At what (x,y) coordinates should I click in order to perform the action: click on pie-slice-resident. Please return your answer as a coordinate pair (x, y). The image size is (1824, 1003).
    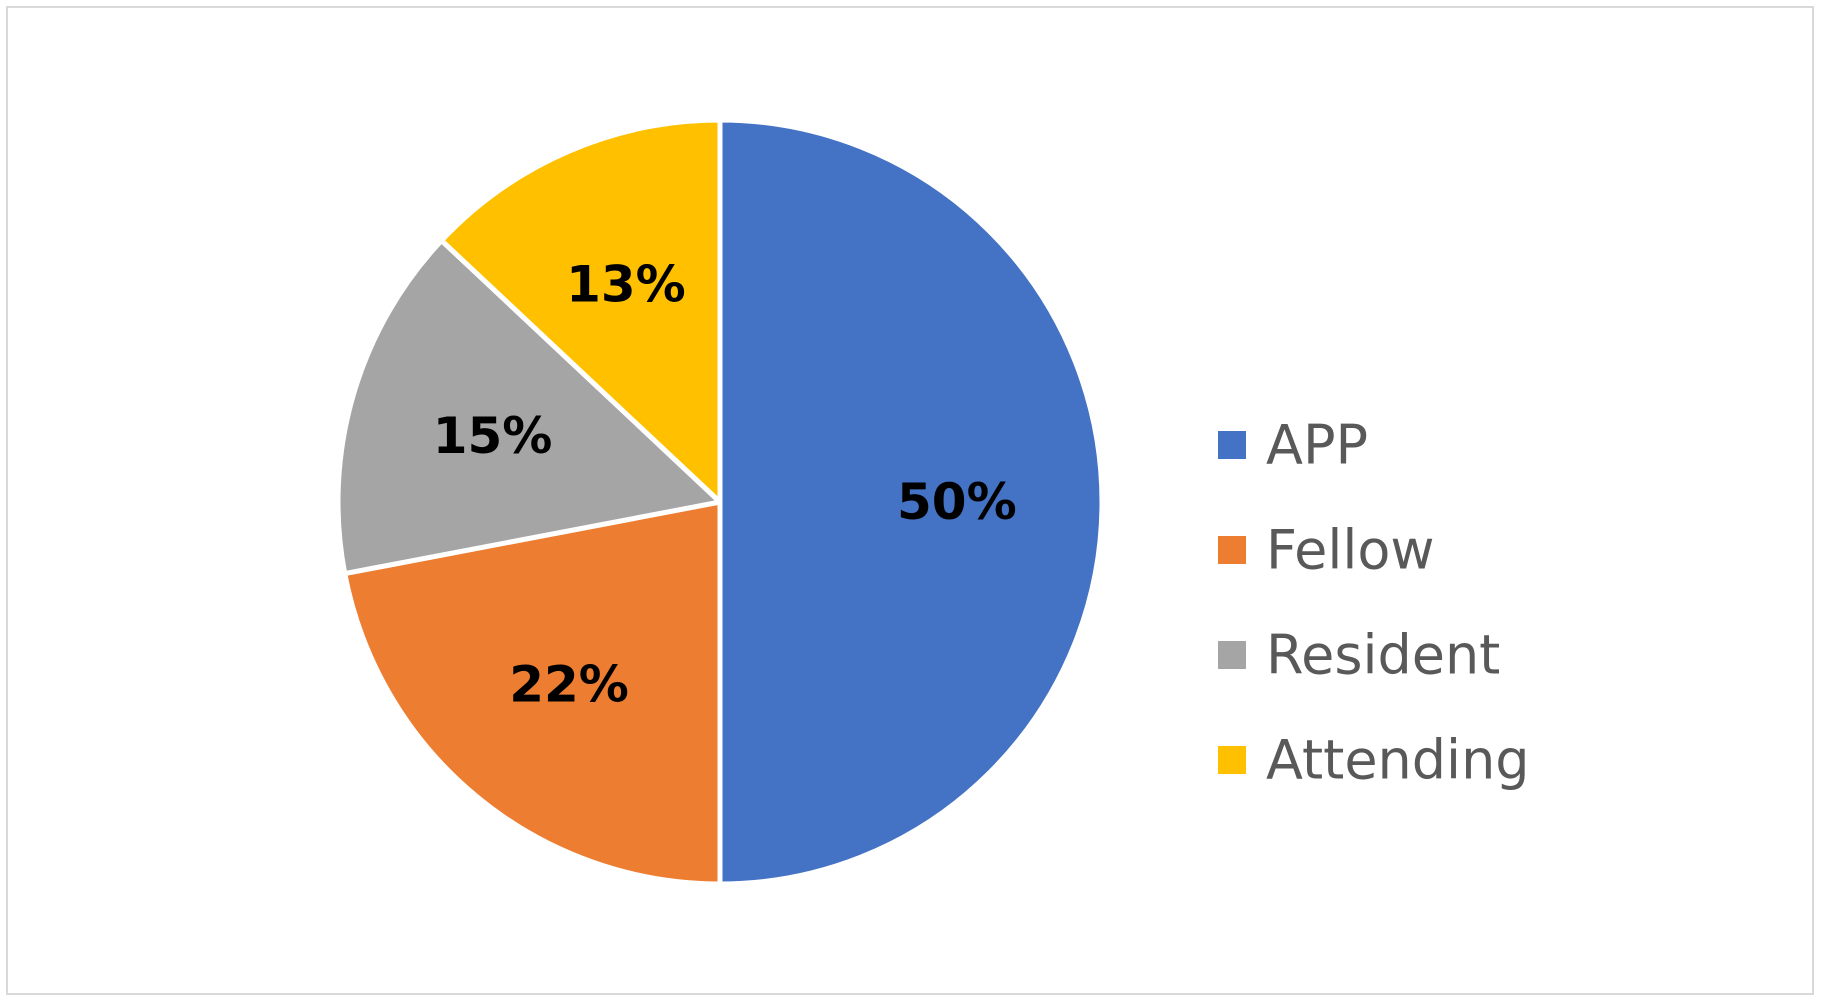
    Looking at the image, I should click on (529, 407).